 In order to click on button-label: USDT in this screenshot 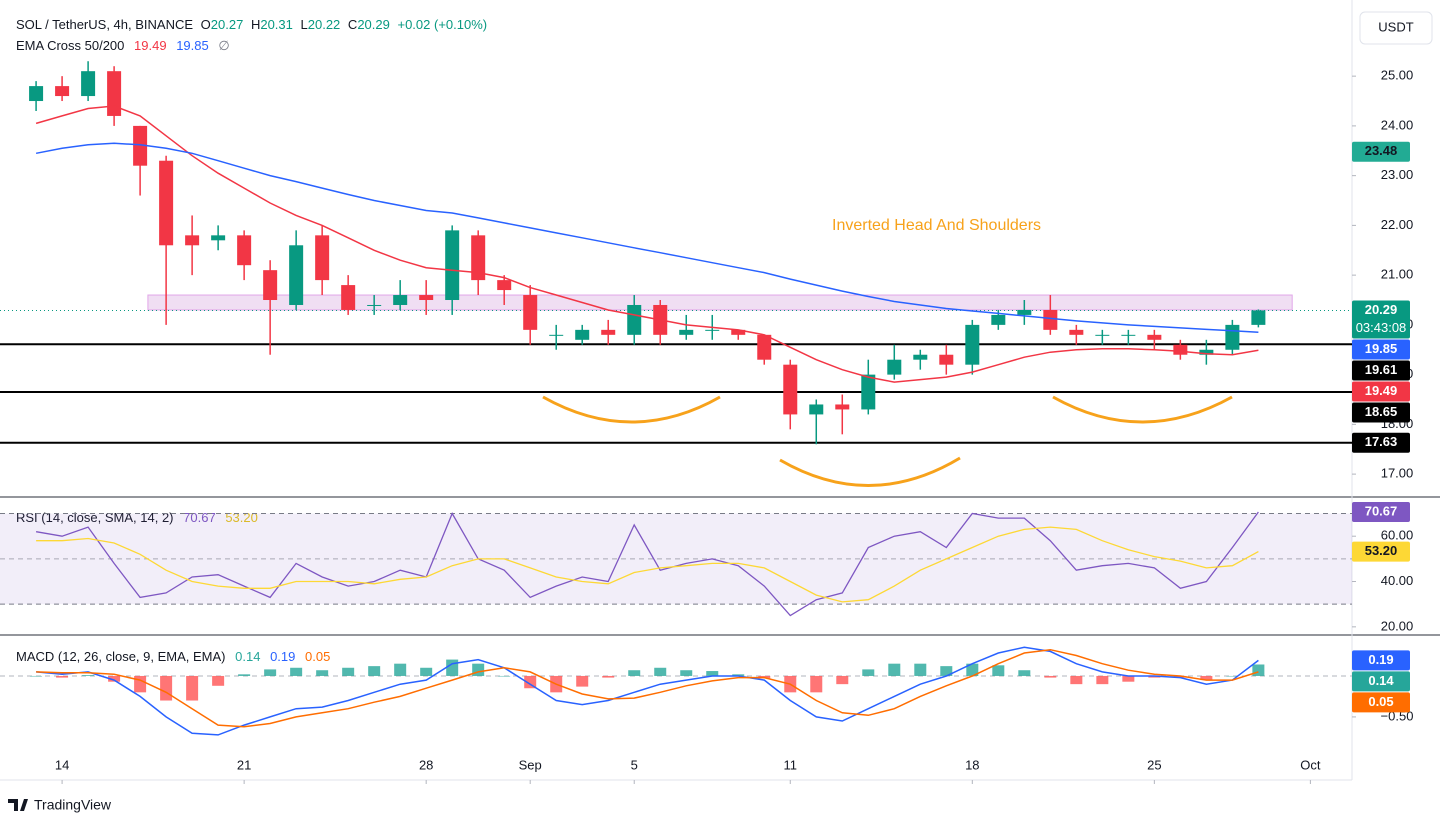, I will do `click(1395, 26)`.